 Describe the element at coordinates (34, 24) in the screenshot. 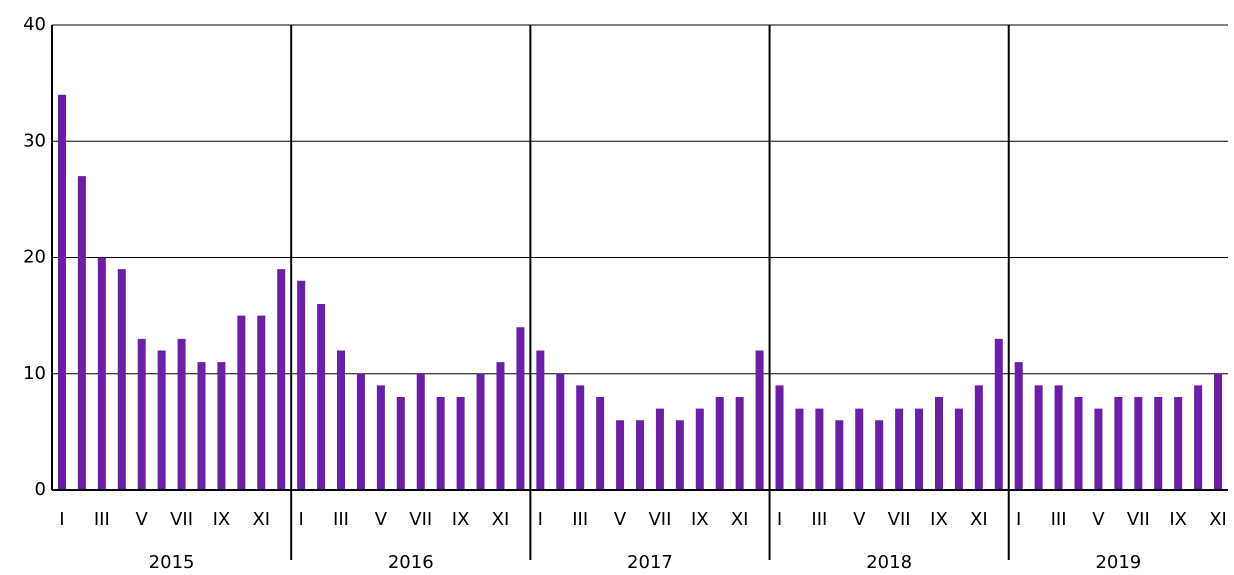

I see `y-tick-label: 40` at that location.